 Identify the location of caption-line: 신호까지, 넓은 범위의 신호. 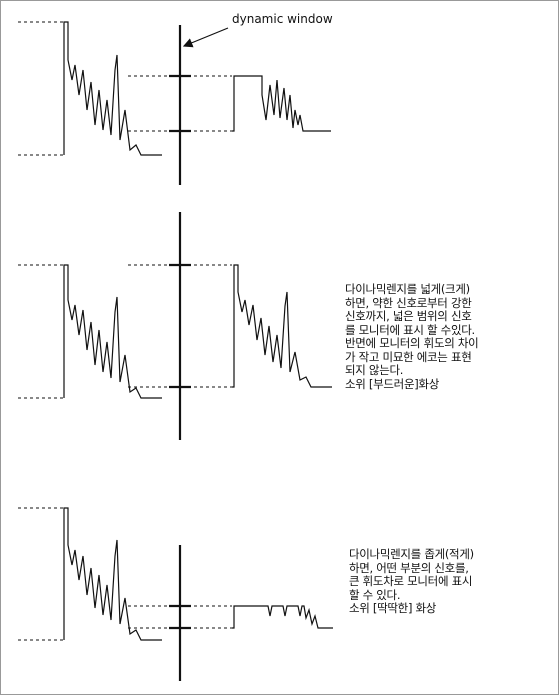
(408, 316).